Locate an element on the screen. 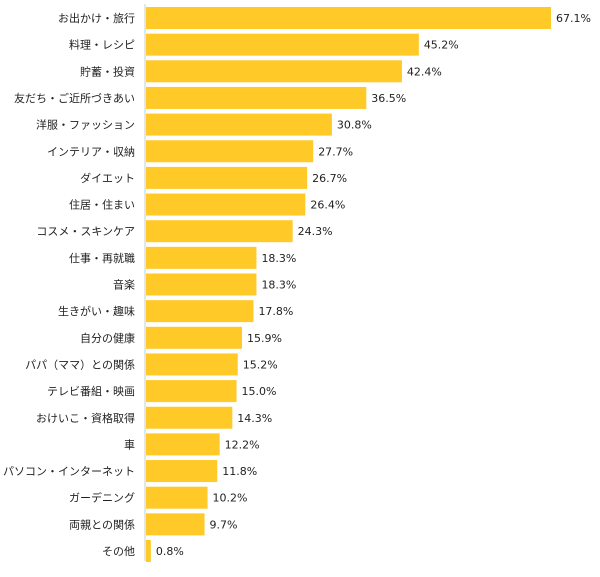 This screenshot has width=600, height=577. category-label: 友だち・ご近所づきあい is located at coordinates (74, 98).